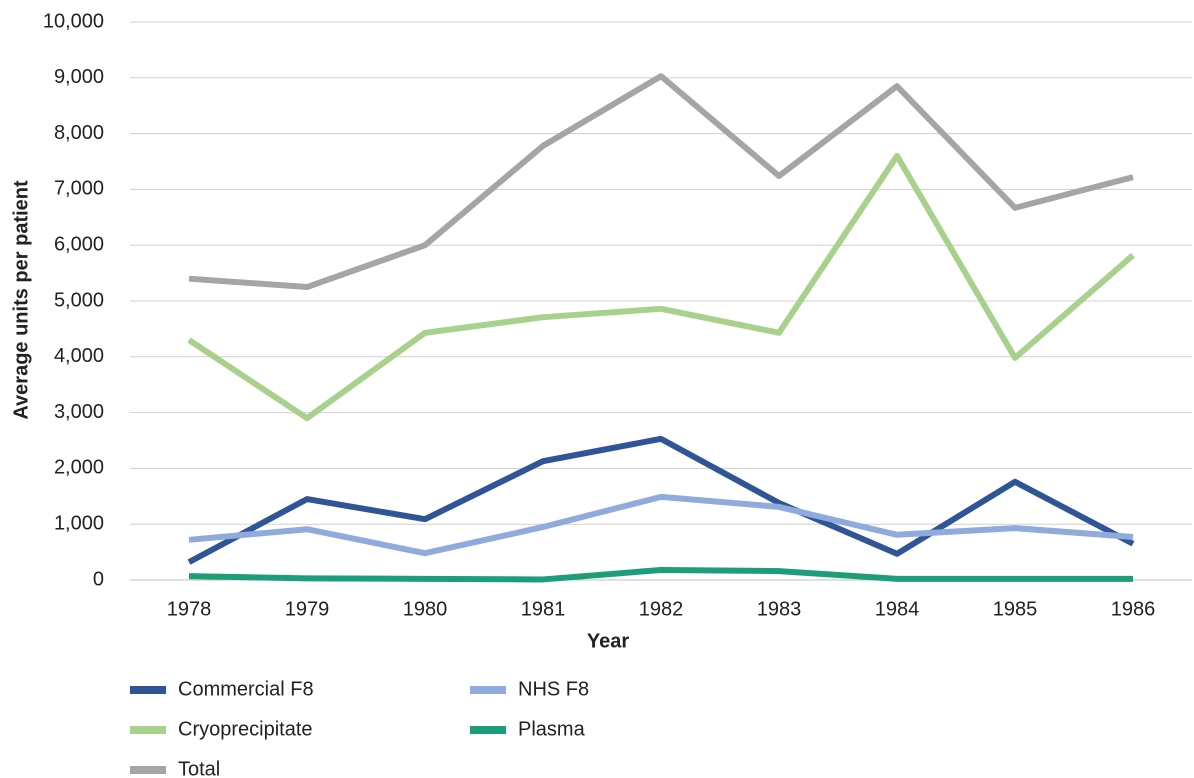  I want to click on x-tick-label: 1985, so click(1015, 609).